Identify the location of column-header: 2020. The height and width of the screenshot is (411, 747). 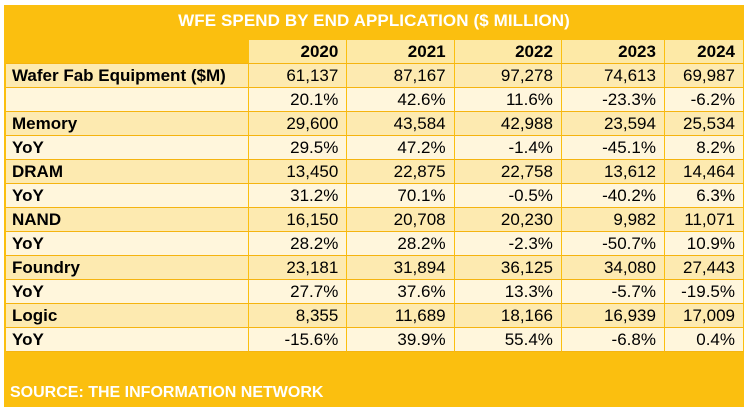
(298, 52).